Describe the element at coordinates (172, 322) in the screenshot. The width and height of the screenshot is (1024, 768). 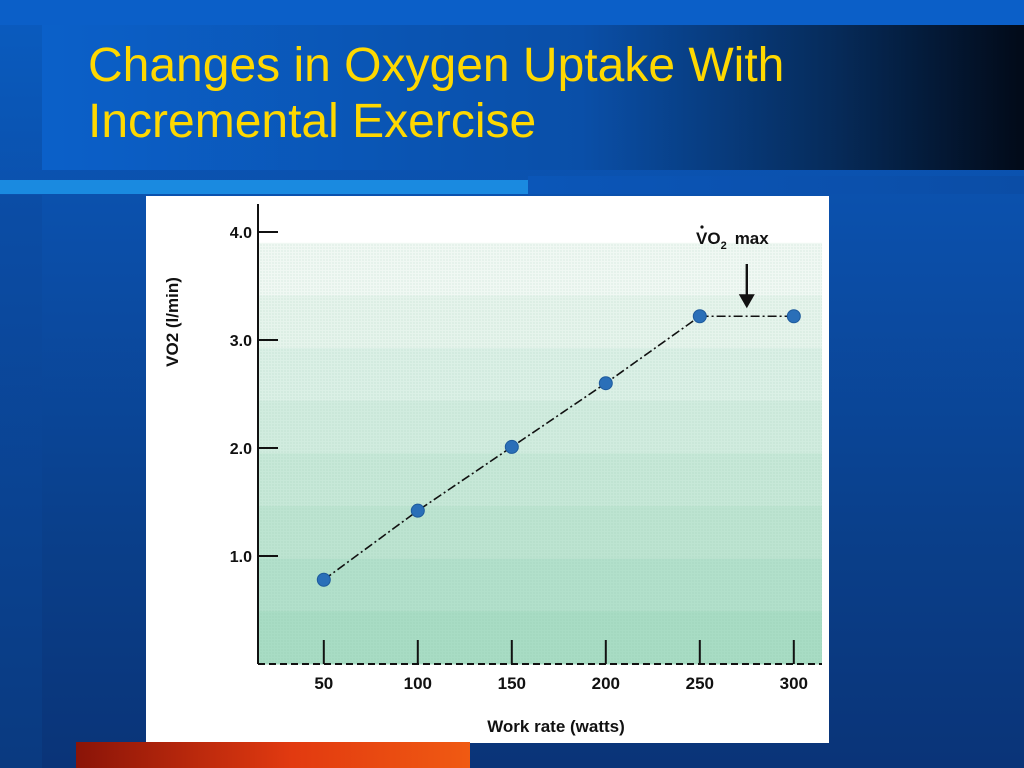
I see `y-axis-label: VO2 (l/min)` at that location.